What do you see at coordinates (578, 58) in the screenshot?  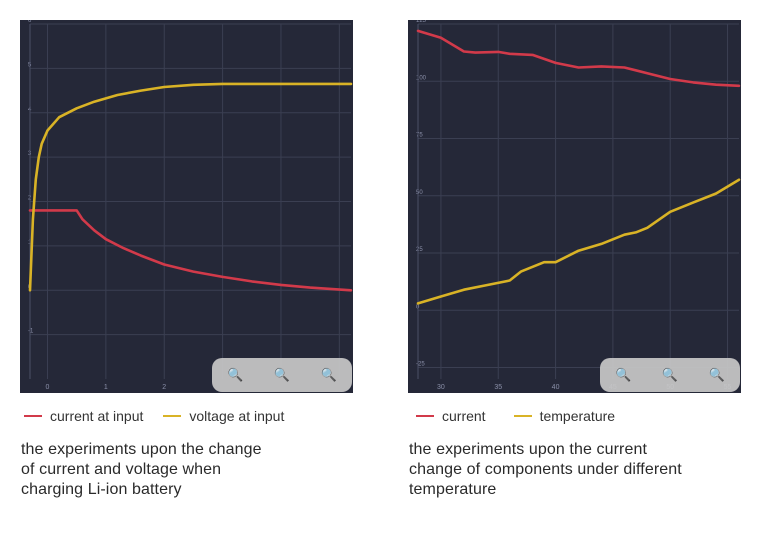 I see `series-line-current` at bounding box center [578, 58].